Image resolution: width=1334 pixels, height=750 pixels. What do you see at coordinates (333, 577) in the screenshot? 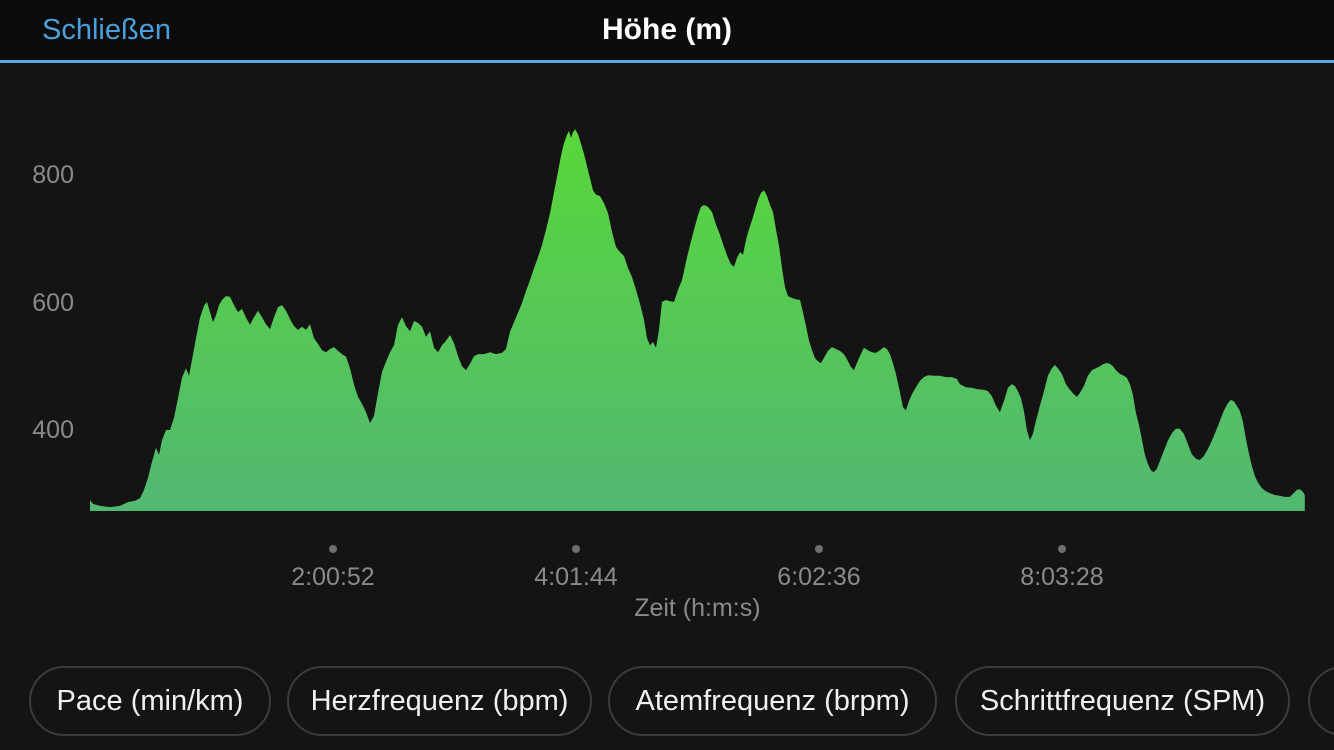
I see `x-tick-label-0: 2:00:52` at bounding box center [333, 577].